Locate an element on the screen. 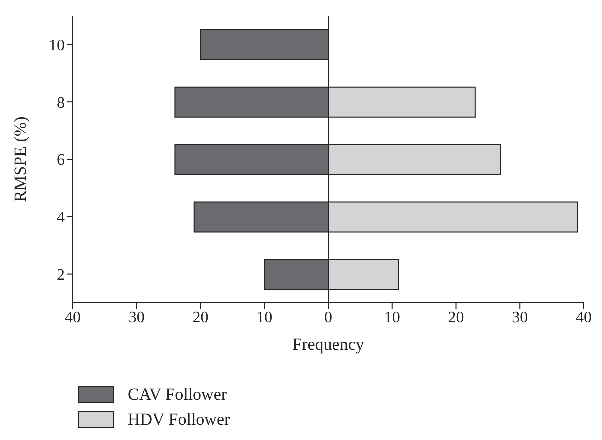 This screenshot has width=602, height=440. x-axis-title: Frequency is located at coordinates (328, 344).